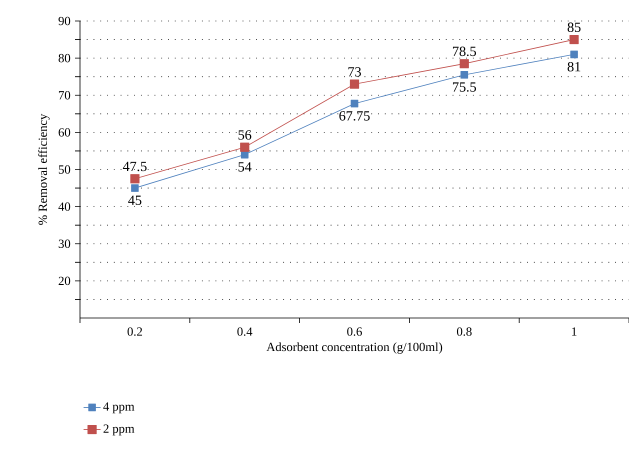 This screenshot has width=629, height=457. What do you see at coordinates (354, 72) in the screenshot?
I see `data-label: 73` at bounding box center [354, 72].